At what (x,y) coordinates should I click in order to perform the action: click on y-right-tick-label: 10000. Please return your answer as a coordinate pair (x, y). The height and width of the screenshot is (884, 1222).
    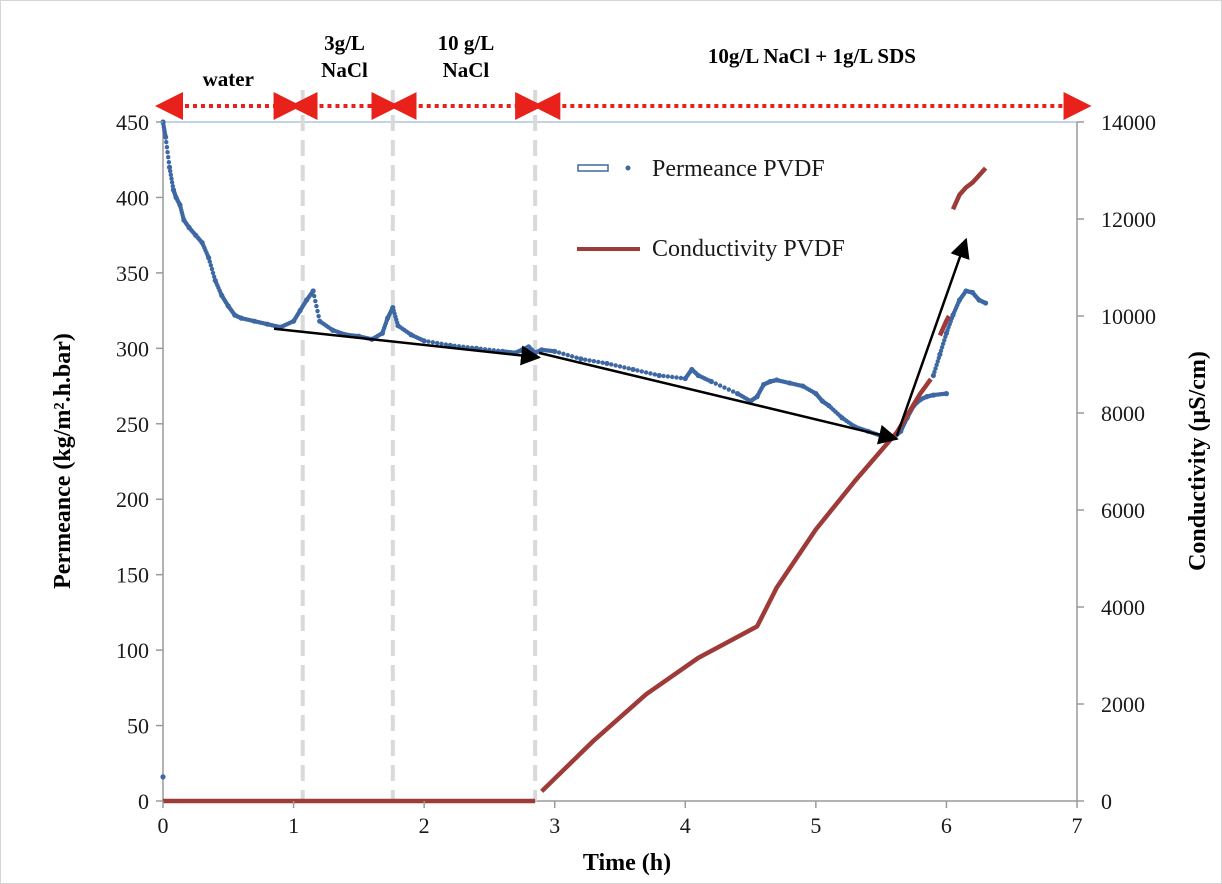
    Looking at the image, I should click on (1128, 316).